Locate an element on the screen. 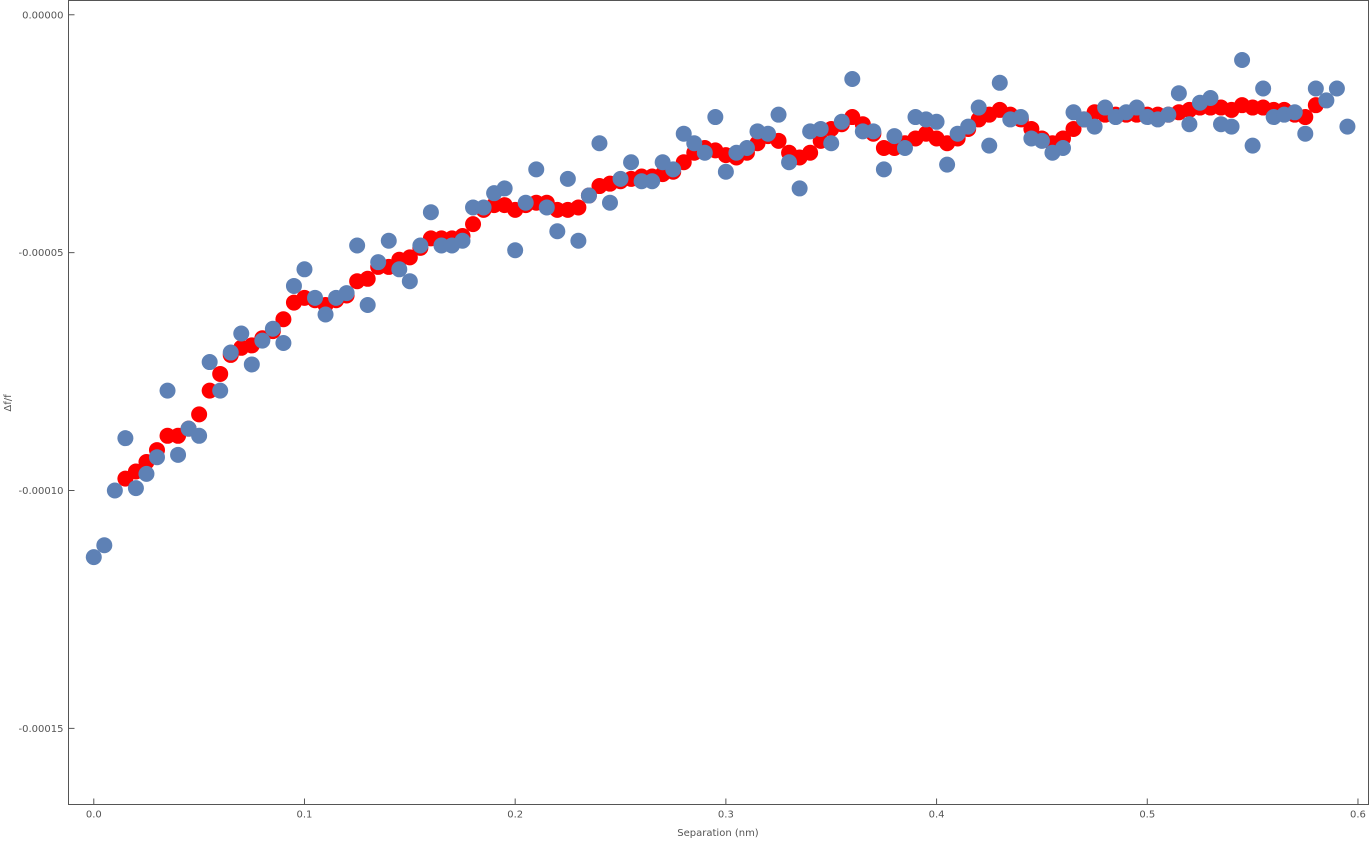 This screenshot has height=841, width=1371. x-tick-label: 0.1 is located at coordinates (305, 815).